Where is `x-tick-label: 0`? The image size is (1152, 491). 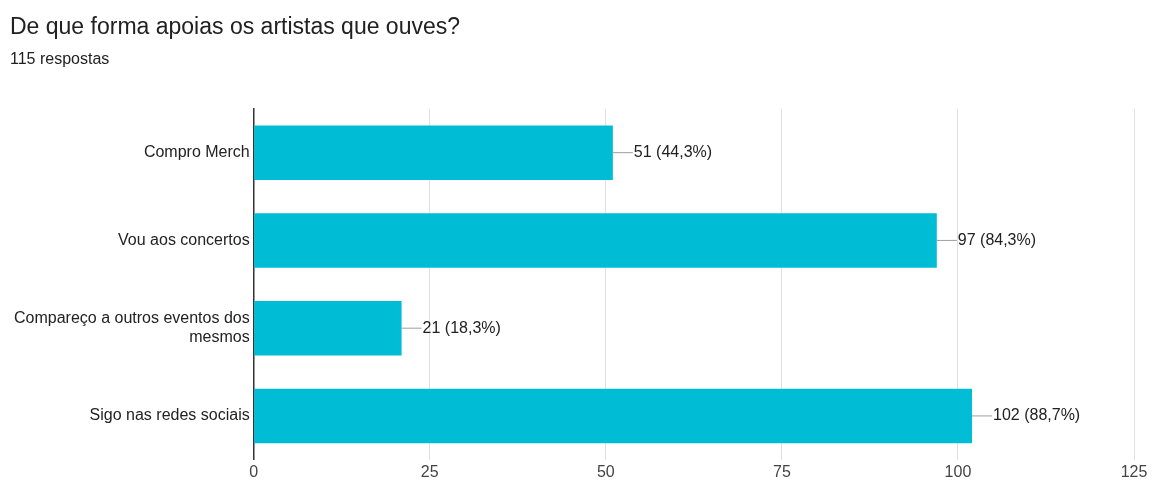
x-tick-label: 0 is located at coordinates (254, 471).